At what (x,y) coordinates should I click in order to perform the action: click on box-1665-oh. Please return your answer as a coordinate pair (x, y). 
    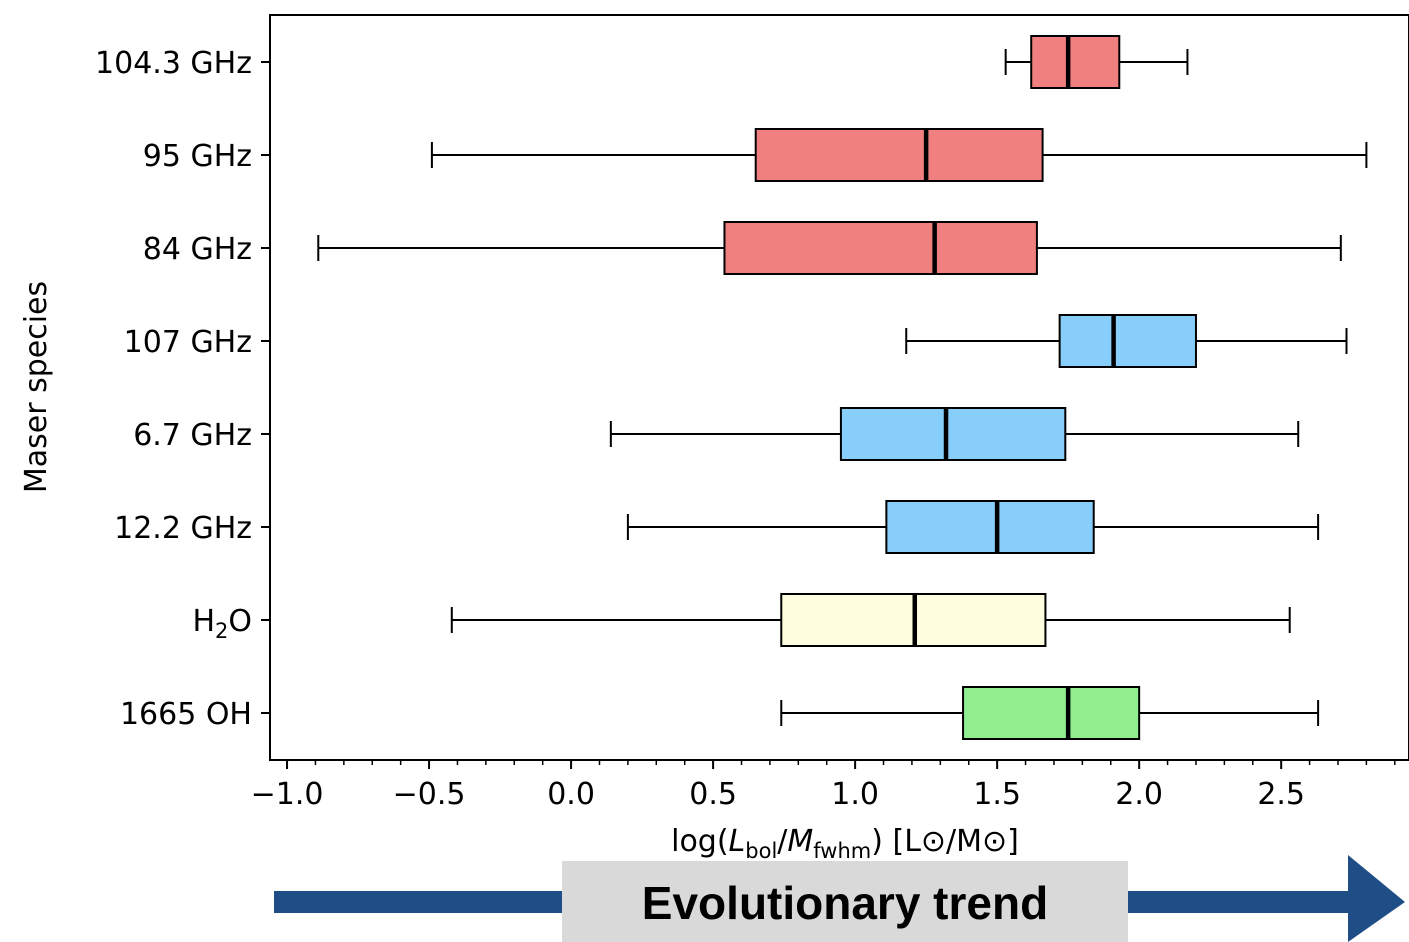
    Looking at the image, I should click on (1050, 713).